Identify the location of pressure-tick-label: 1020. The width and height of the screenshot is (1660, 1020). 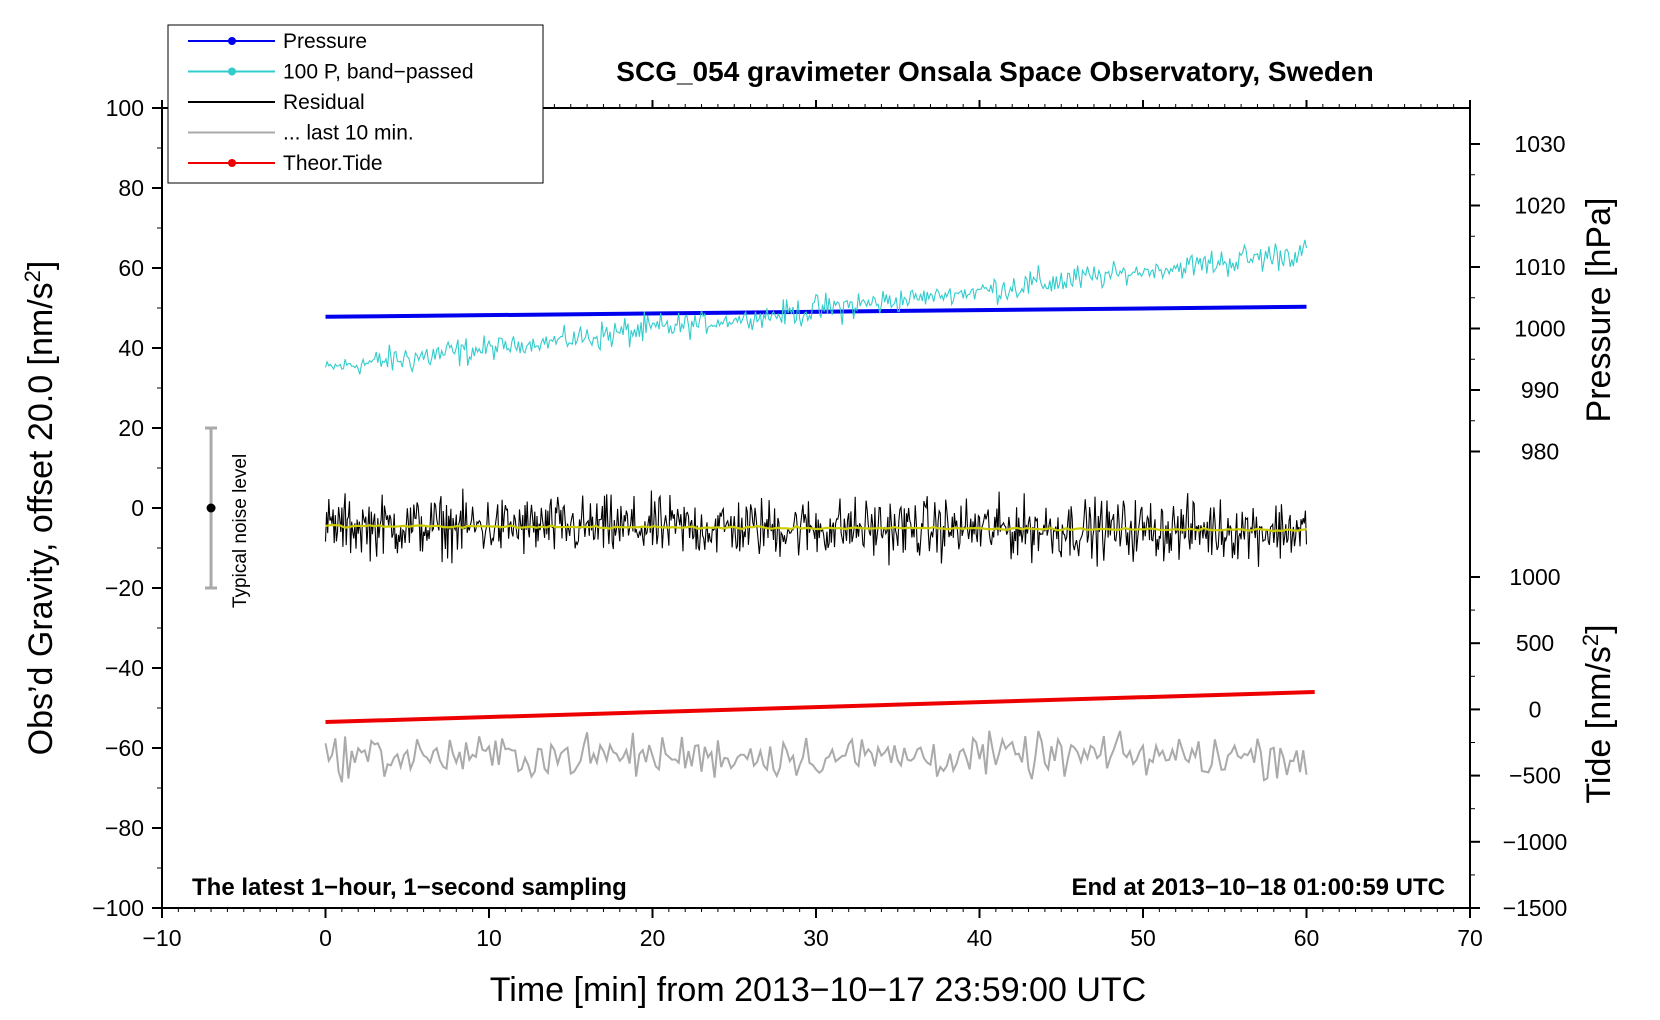
(1539, 206).